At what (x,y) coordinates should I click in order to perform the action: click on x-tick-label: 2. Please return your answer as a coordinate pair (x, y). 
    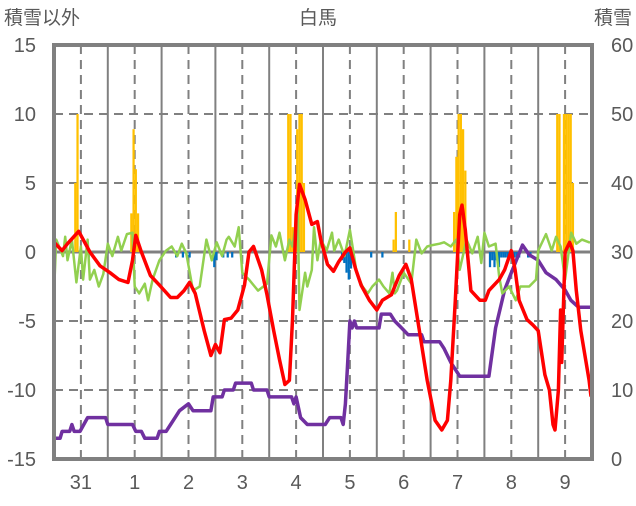
    Looking at the image, I should click on (188, 483).